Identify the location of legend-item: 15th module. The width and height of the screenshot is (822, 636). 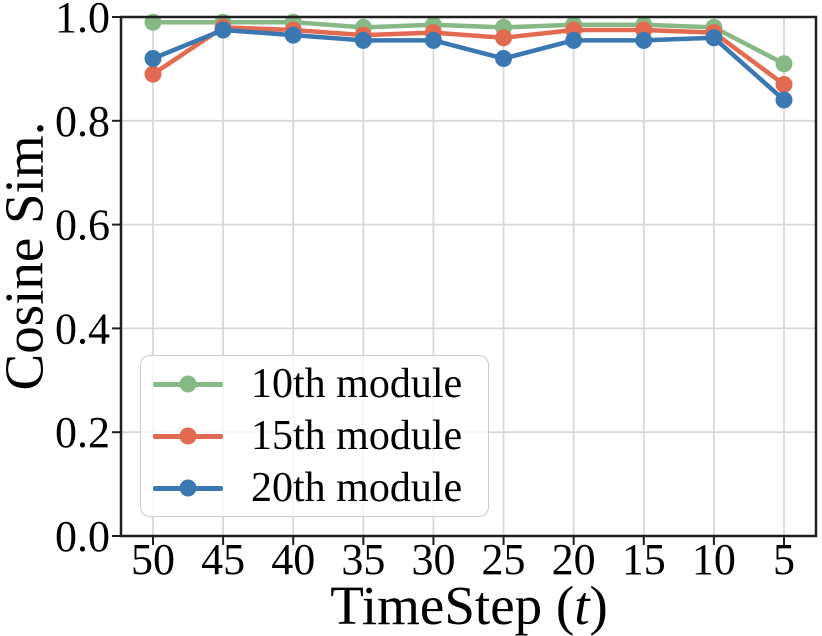
(320, 436).